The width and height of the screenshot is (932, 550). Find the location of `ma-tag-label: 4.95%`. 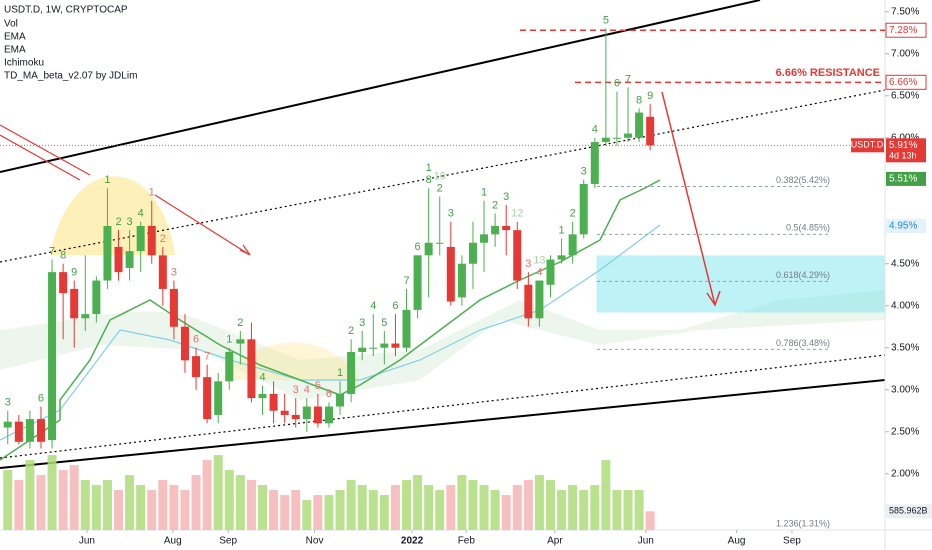

ma-tag-label: 4.95% is located at coordinates (903, 226).